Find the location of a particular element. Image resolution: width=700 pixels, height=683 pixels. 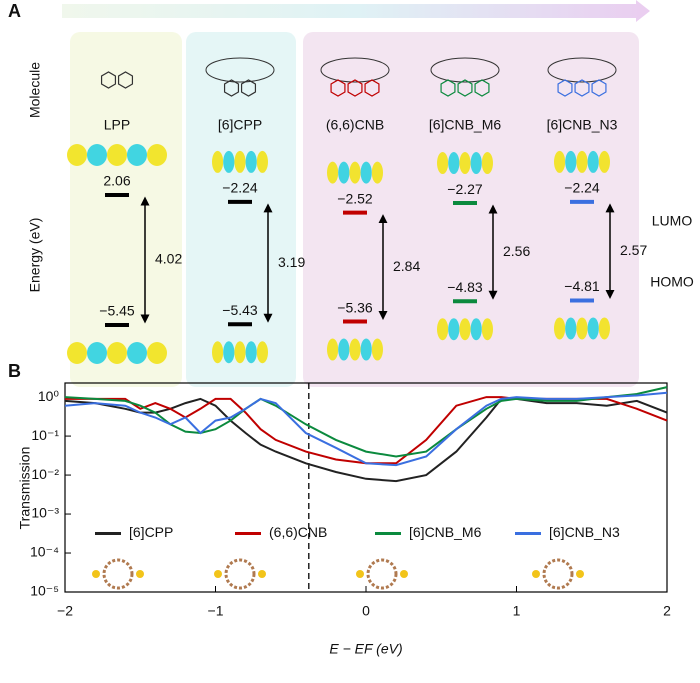

level-label: −5.43 is located at coordinates (240, 310).